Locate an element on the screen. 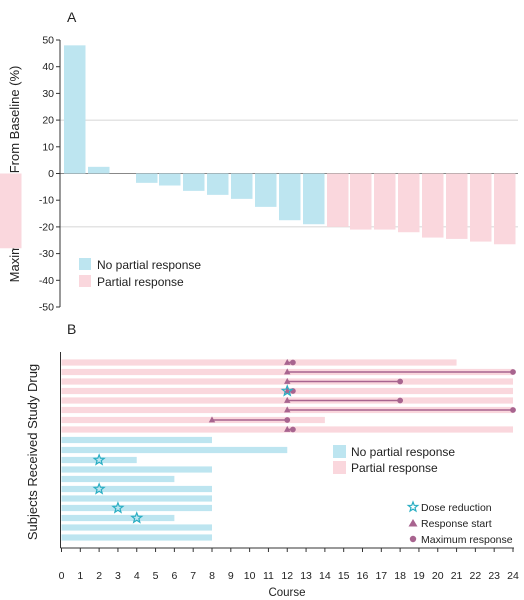 This screenshot has height=600, width=524. x-tick-label: 2 is located at coordinates (99, 576).